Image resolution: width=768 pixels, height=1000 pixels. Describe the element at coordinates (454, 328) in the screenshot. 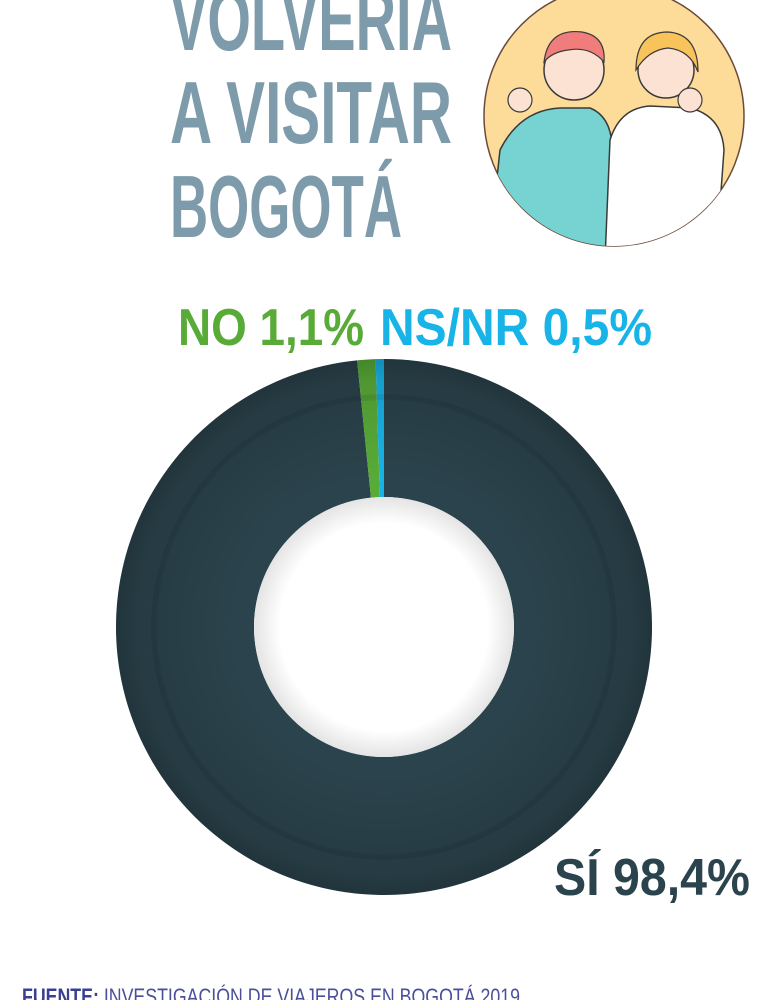

I see `slice-category: NS/NR` at that location.